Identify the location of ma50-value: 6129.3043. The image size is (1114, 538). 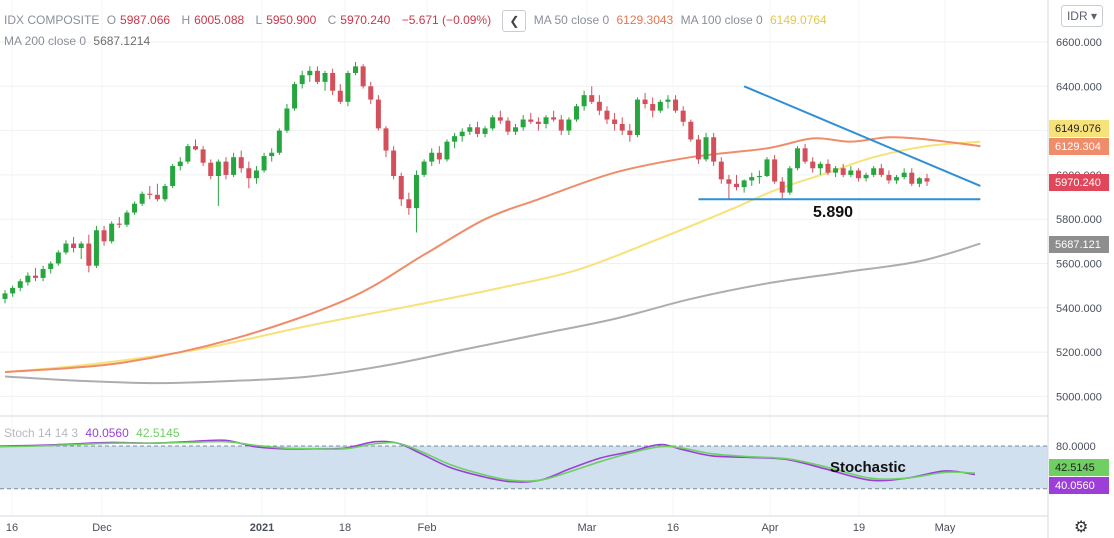
(645, 20).